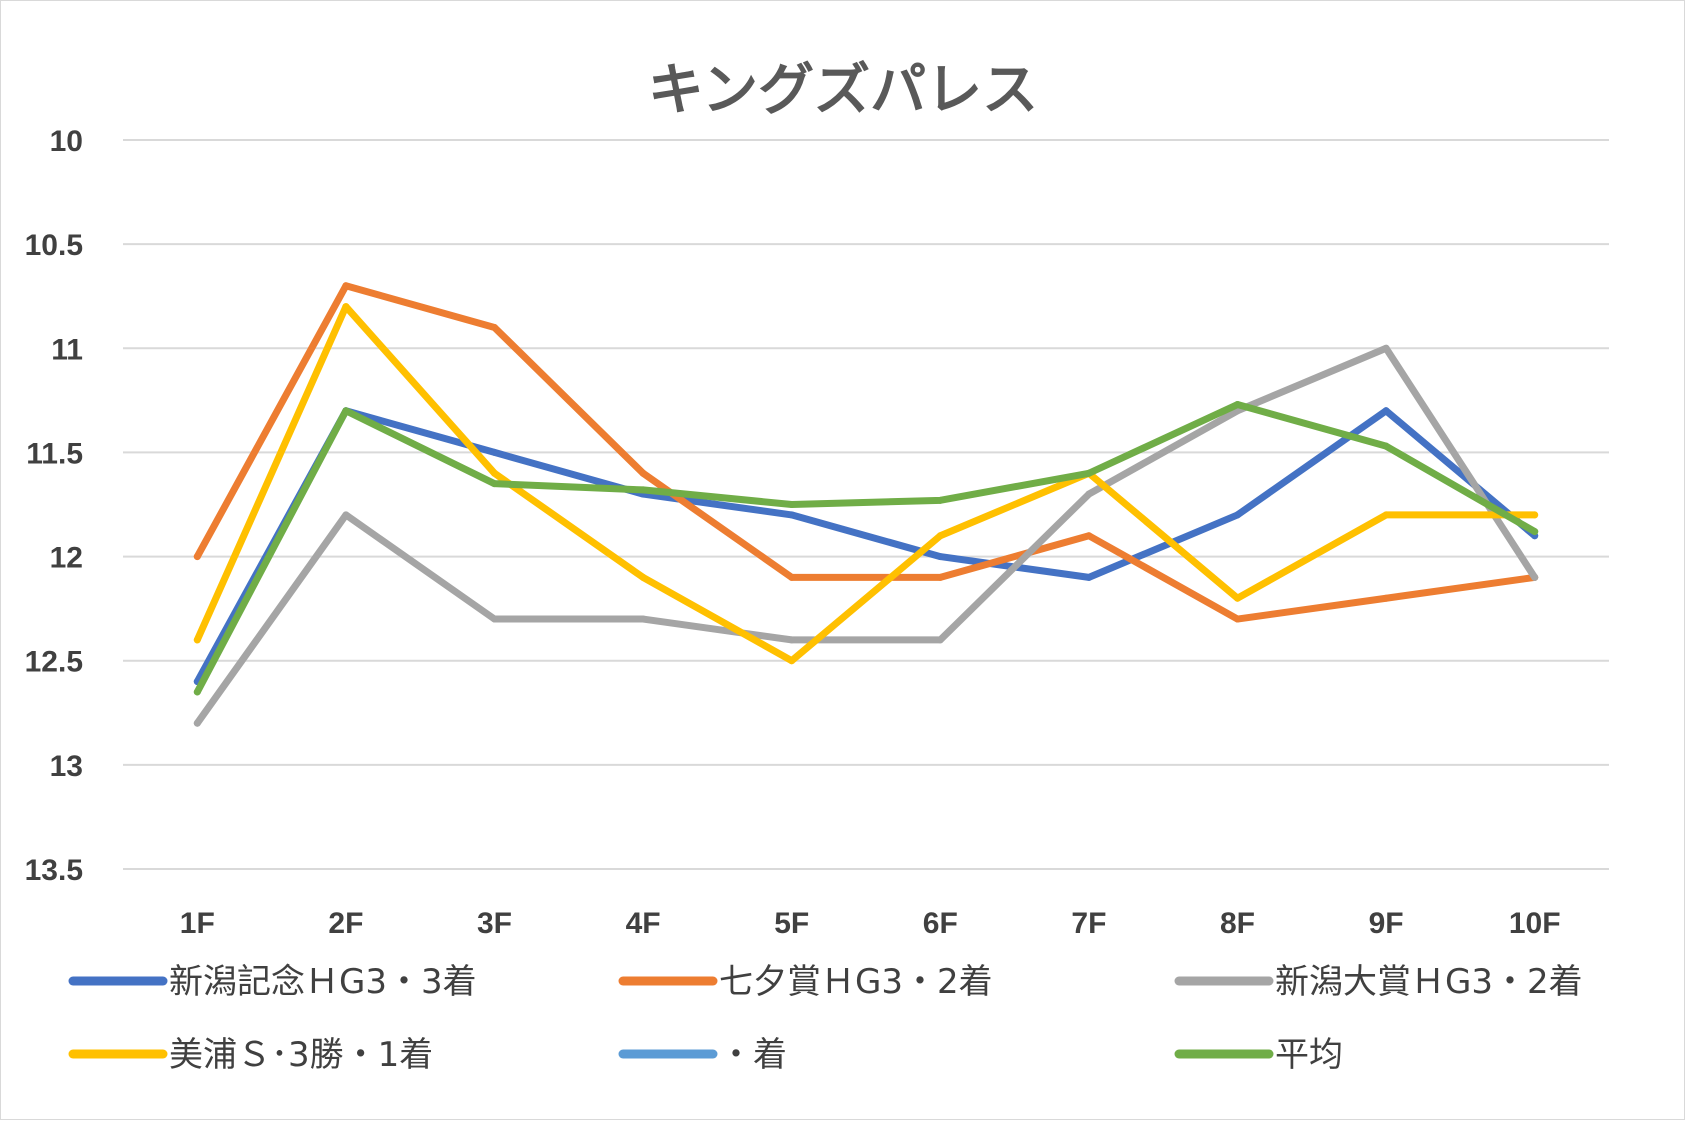 This screenshot has width=1685, height=1121. What do you see at coordinates (494, 923) in the screenshot?
I see `x-tick-label: 3F` at bounding box center [494, 923].